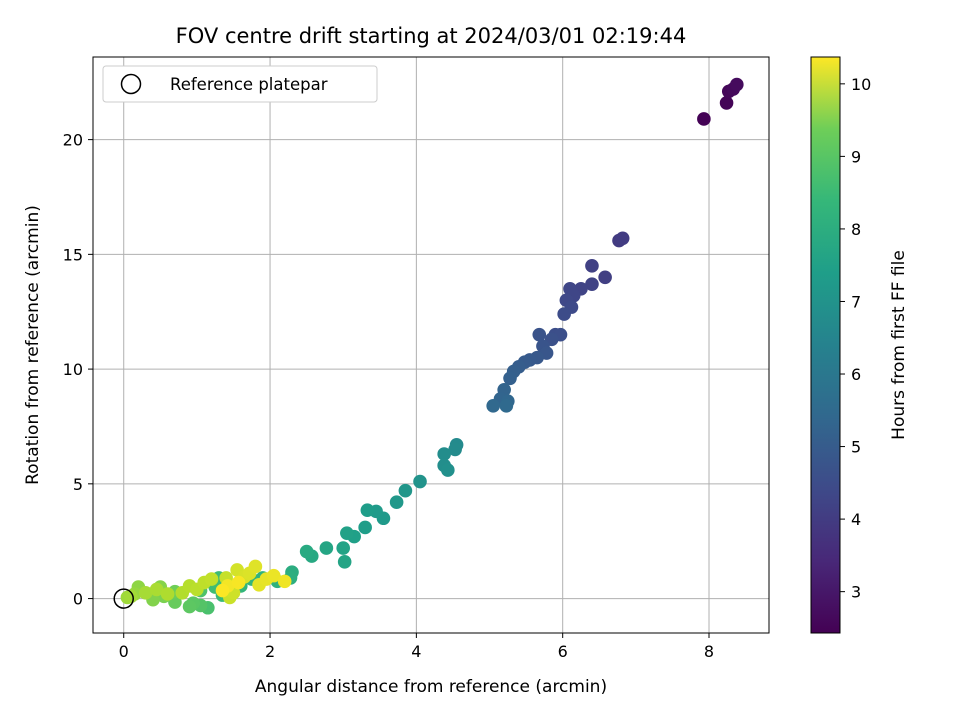  What do you see at coordinates (856, 301) in the screenshot?
I see `colorbar-tick-label: 7` at bounding box center [856, 301].